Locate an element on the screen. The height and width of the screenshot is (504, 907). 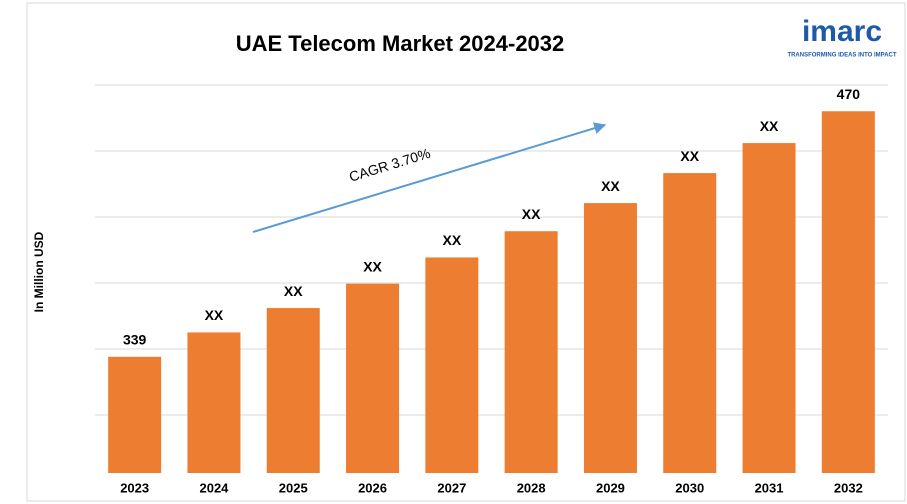
x-tick-label: 2030 is located at coordinates (689, 487).